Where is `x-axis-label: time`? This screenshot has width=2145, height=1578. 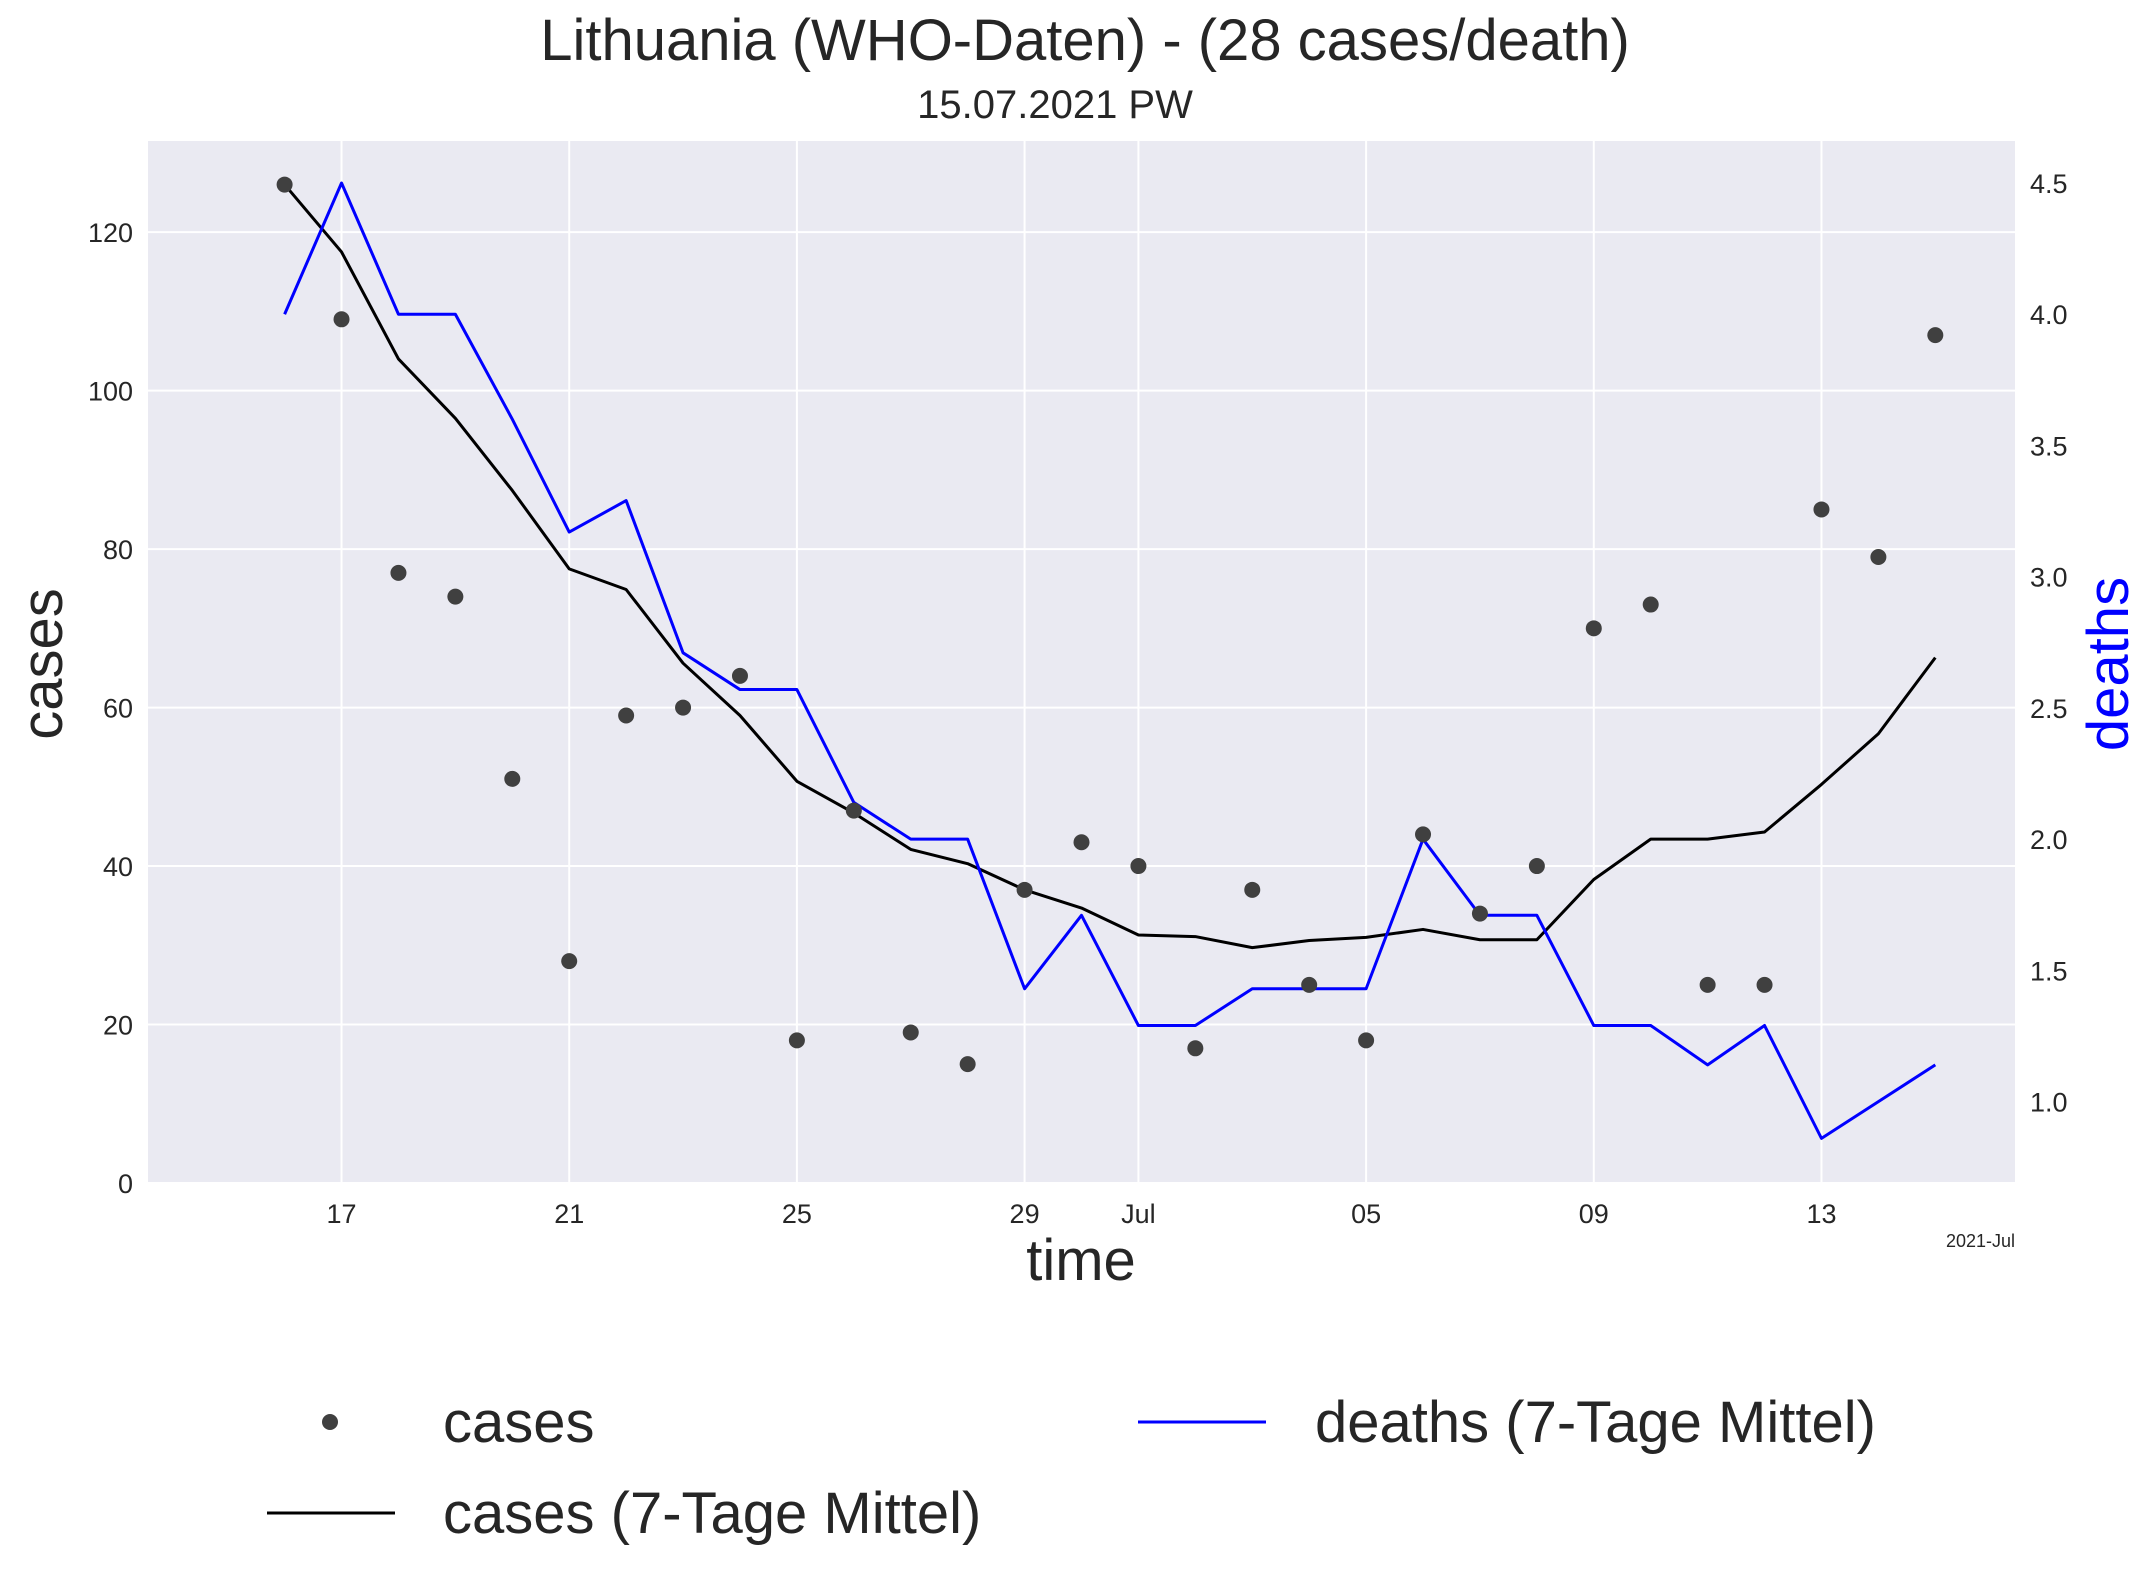 x-axis-label: time is located at coordinates (1081, 1260).